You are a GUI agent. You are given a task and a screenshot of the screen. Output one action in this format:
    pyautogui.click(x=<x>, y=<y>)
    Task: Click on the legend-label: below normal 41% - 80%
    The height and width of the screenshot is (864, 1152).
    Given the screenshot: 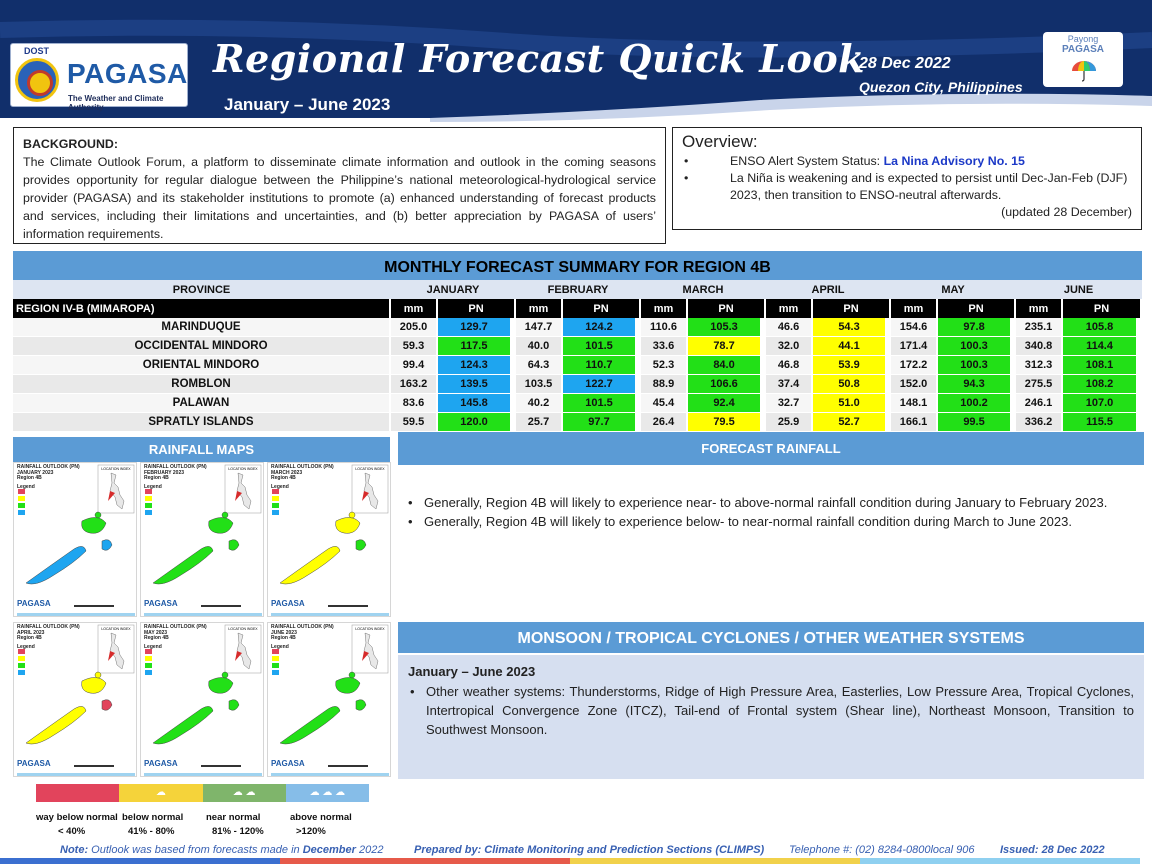 What is the action you would take?
    pyautogui.click(x=165, y=825)
    